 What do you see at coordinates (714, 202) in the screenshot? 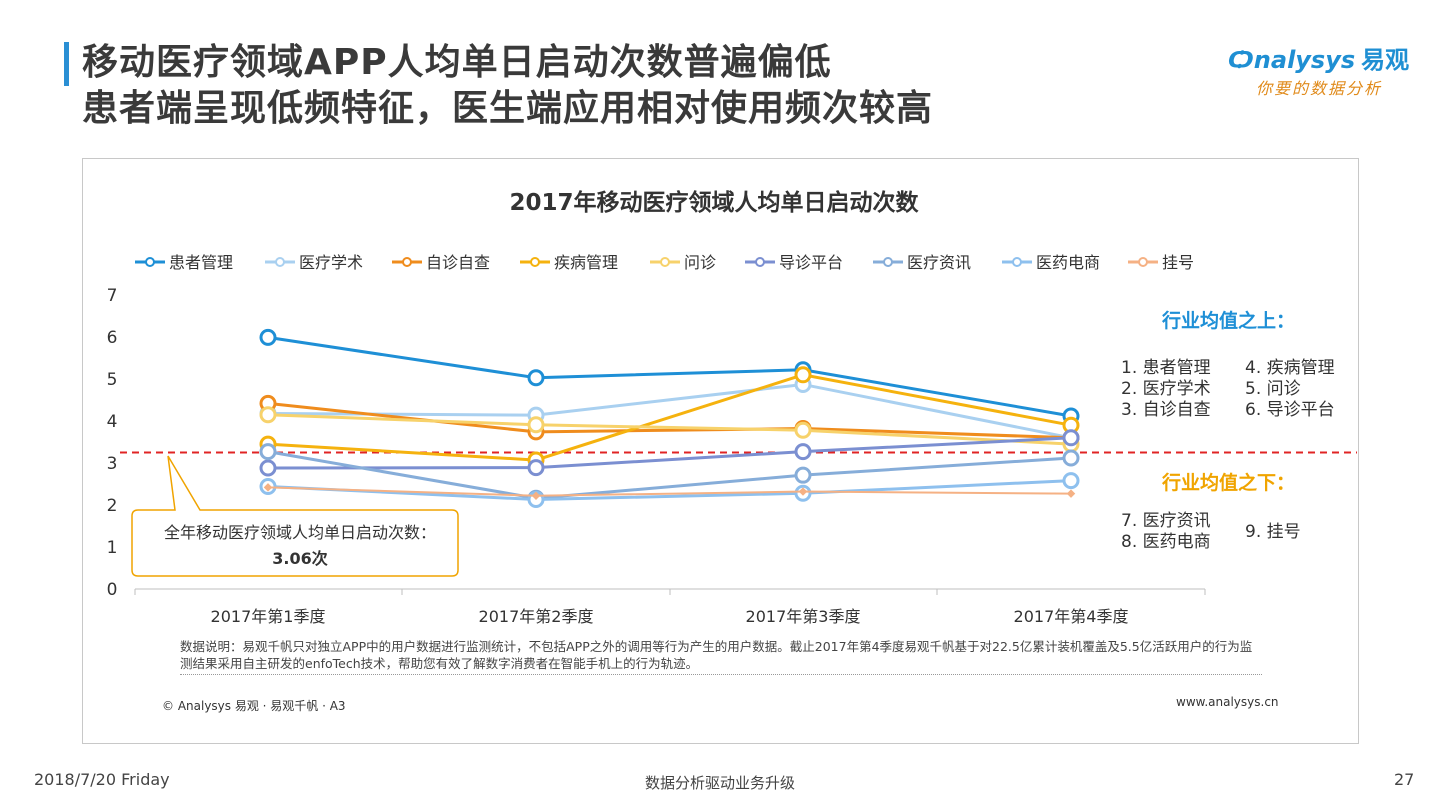
I see `chart-title: 2017年移动医疗领域人均单日启动次数` at bounding box center [714, 202].